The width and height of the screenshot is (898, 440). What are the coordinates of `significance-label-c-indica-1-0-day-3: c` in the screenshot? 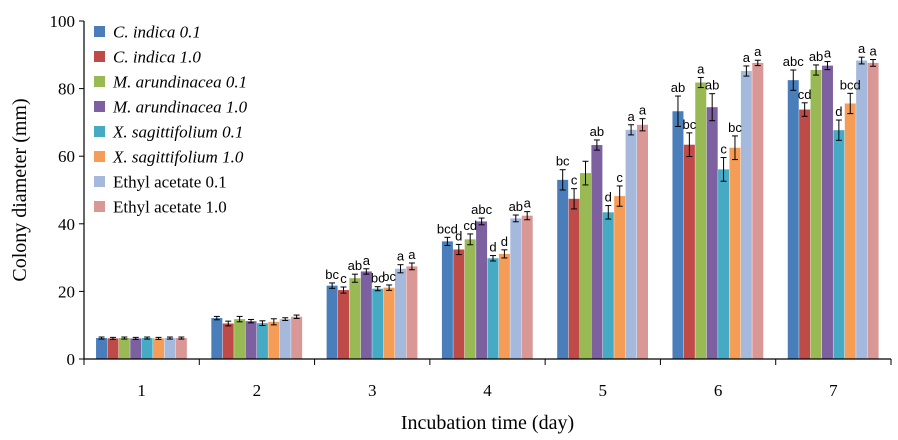 It's located at (343, 278).